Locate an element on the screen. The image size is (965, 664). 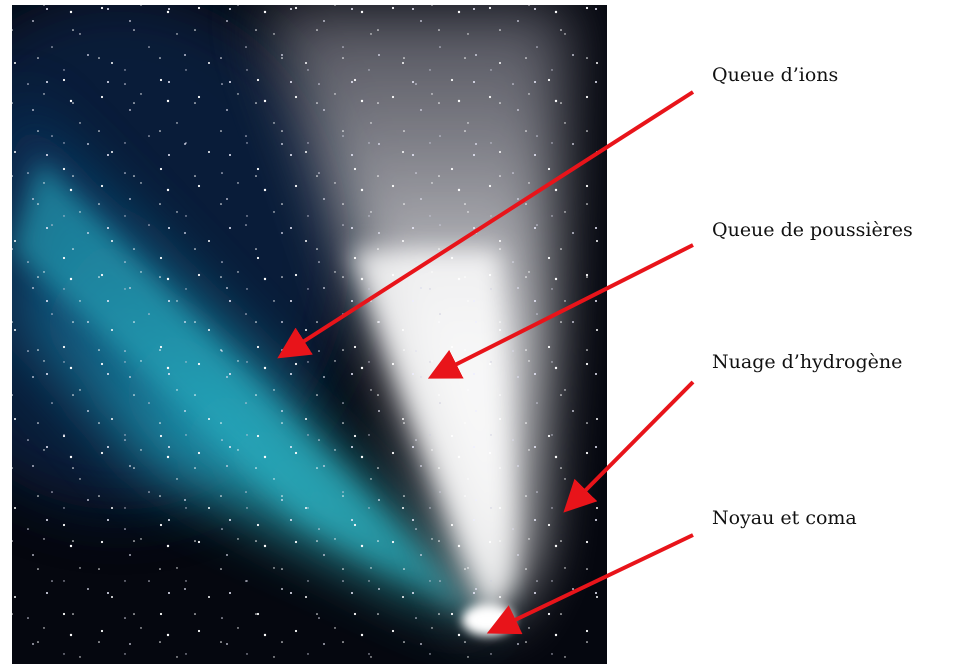
nucleus is located at coordinates (488, 620).